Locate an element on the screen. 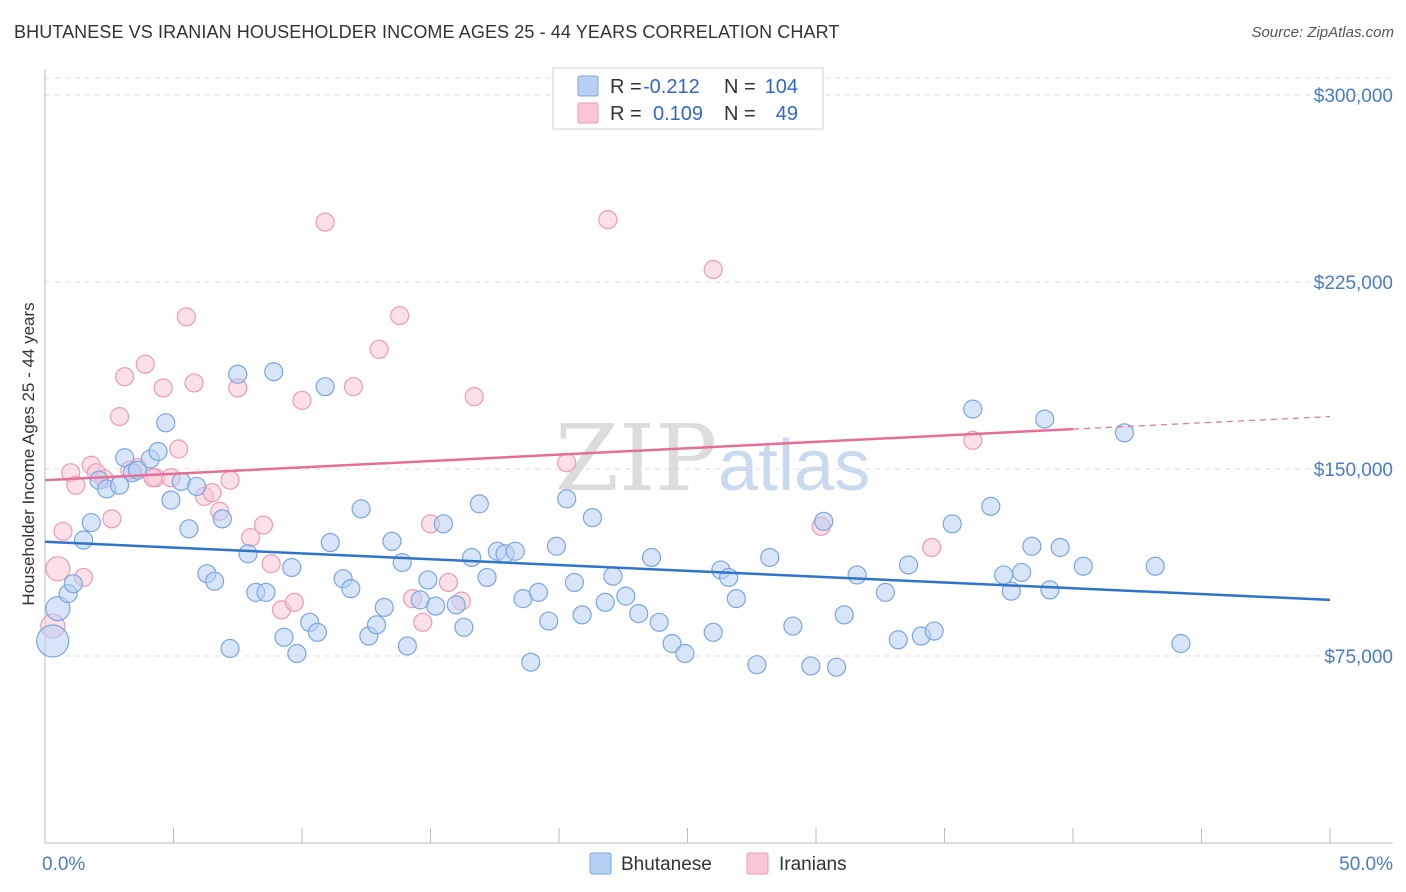 The width and height of the screenshot is (1406, 892). iranians-trend-line is located at coordinates (559, 454).